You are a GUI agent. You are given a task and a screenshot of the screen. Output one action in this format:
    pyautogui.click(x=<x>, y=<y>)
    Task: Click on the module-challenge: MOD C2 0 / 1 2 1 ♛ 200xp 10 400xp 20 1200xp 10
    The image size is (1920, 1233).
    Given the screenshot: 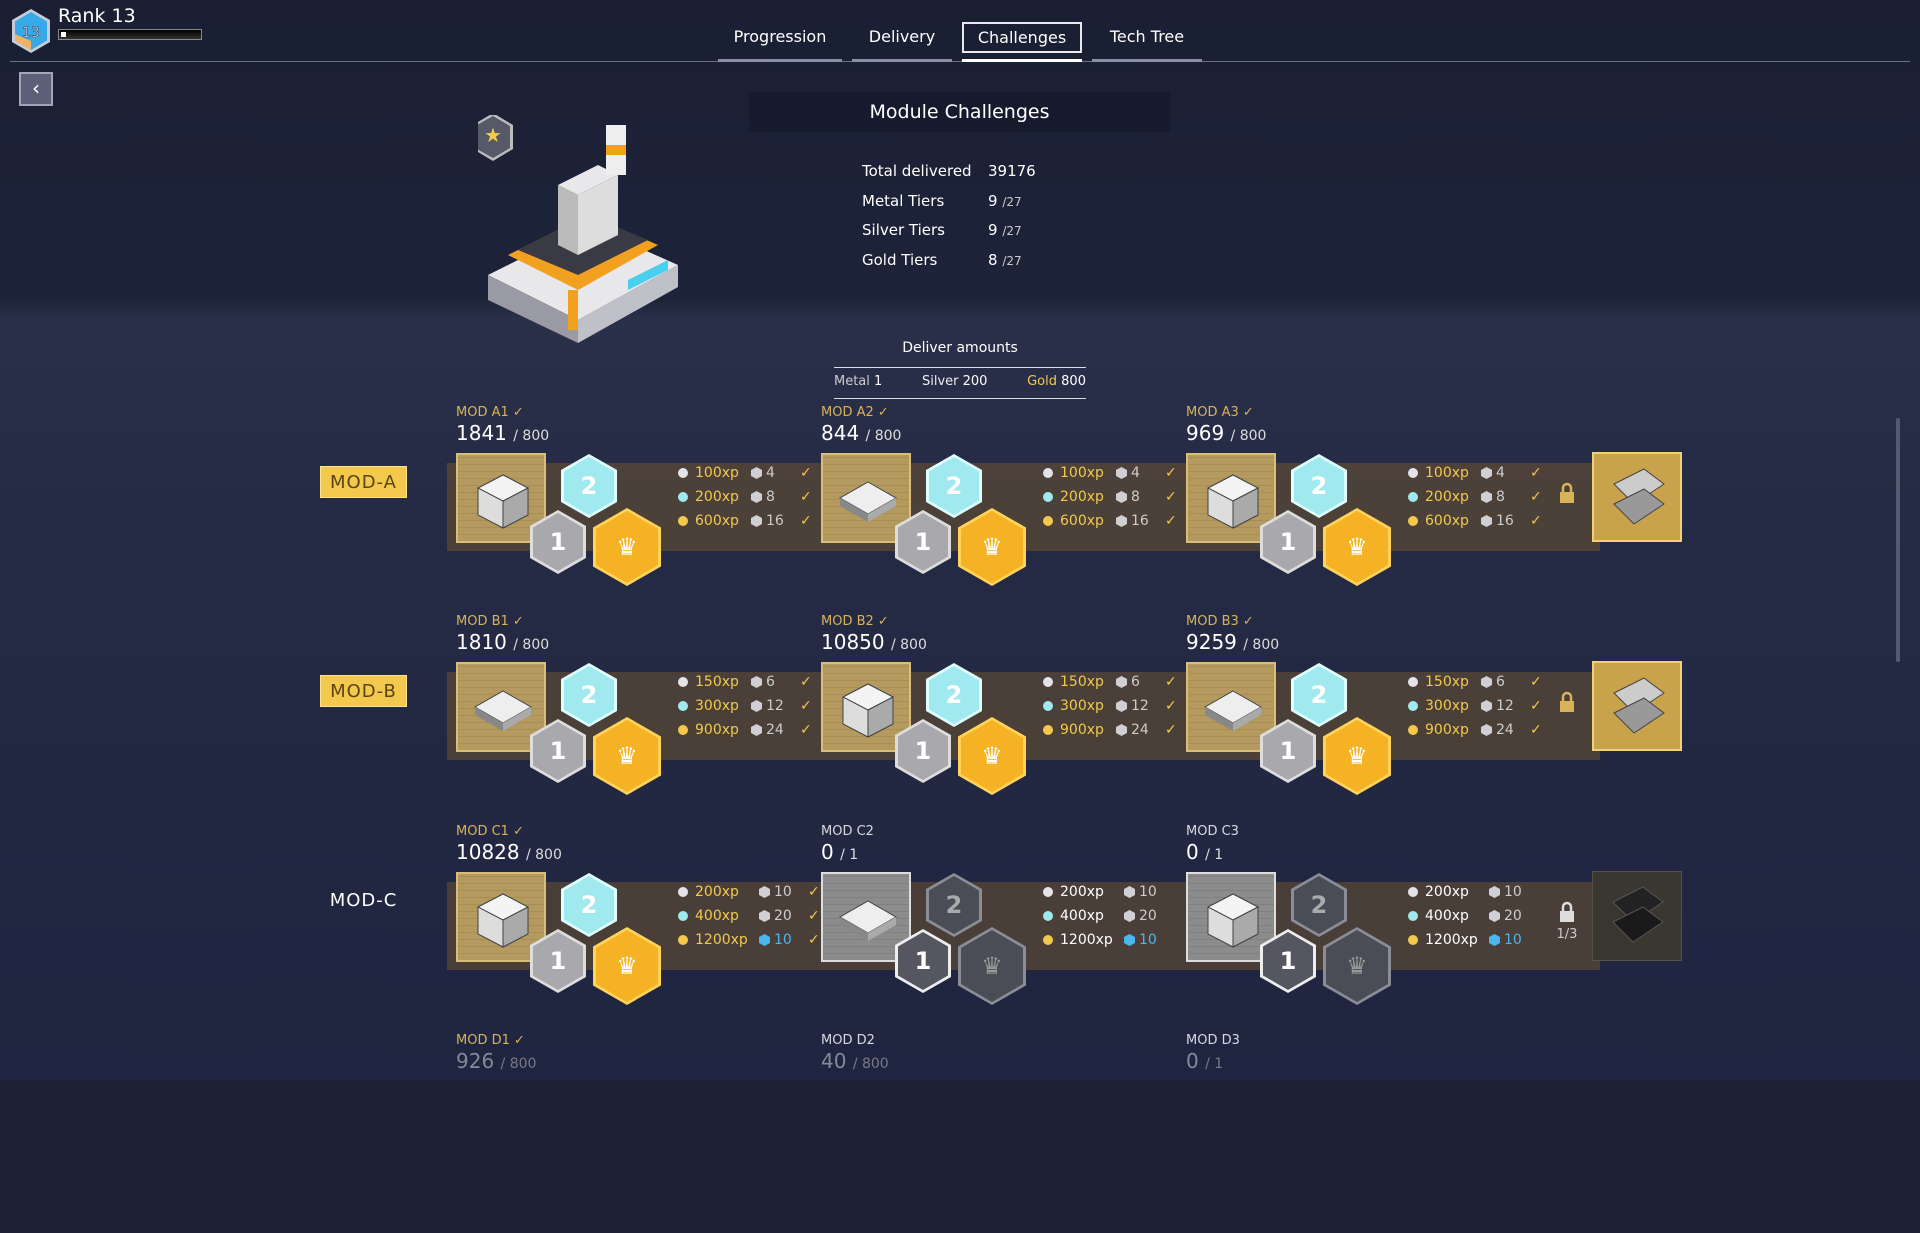 What is the action you would take?
    pyautogui.click(x=1001, y=924)
    